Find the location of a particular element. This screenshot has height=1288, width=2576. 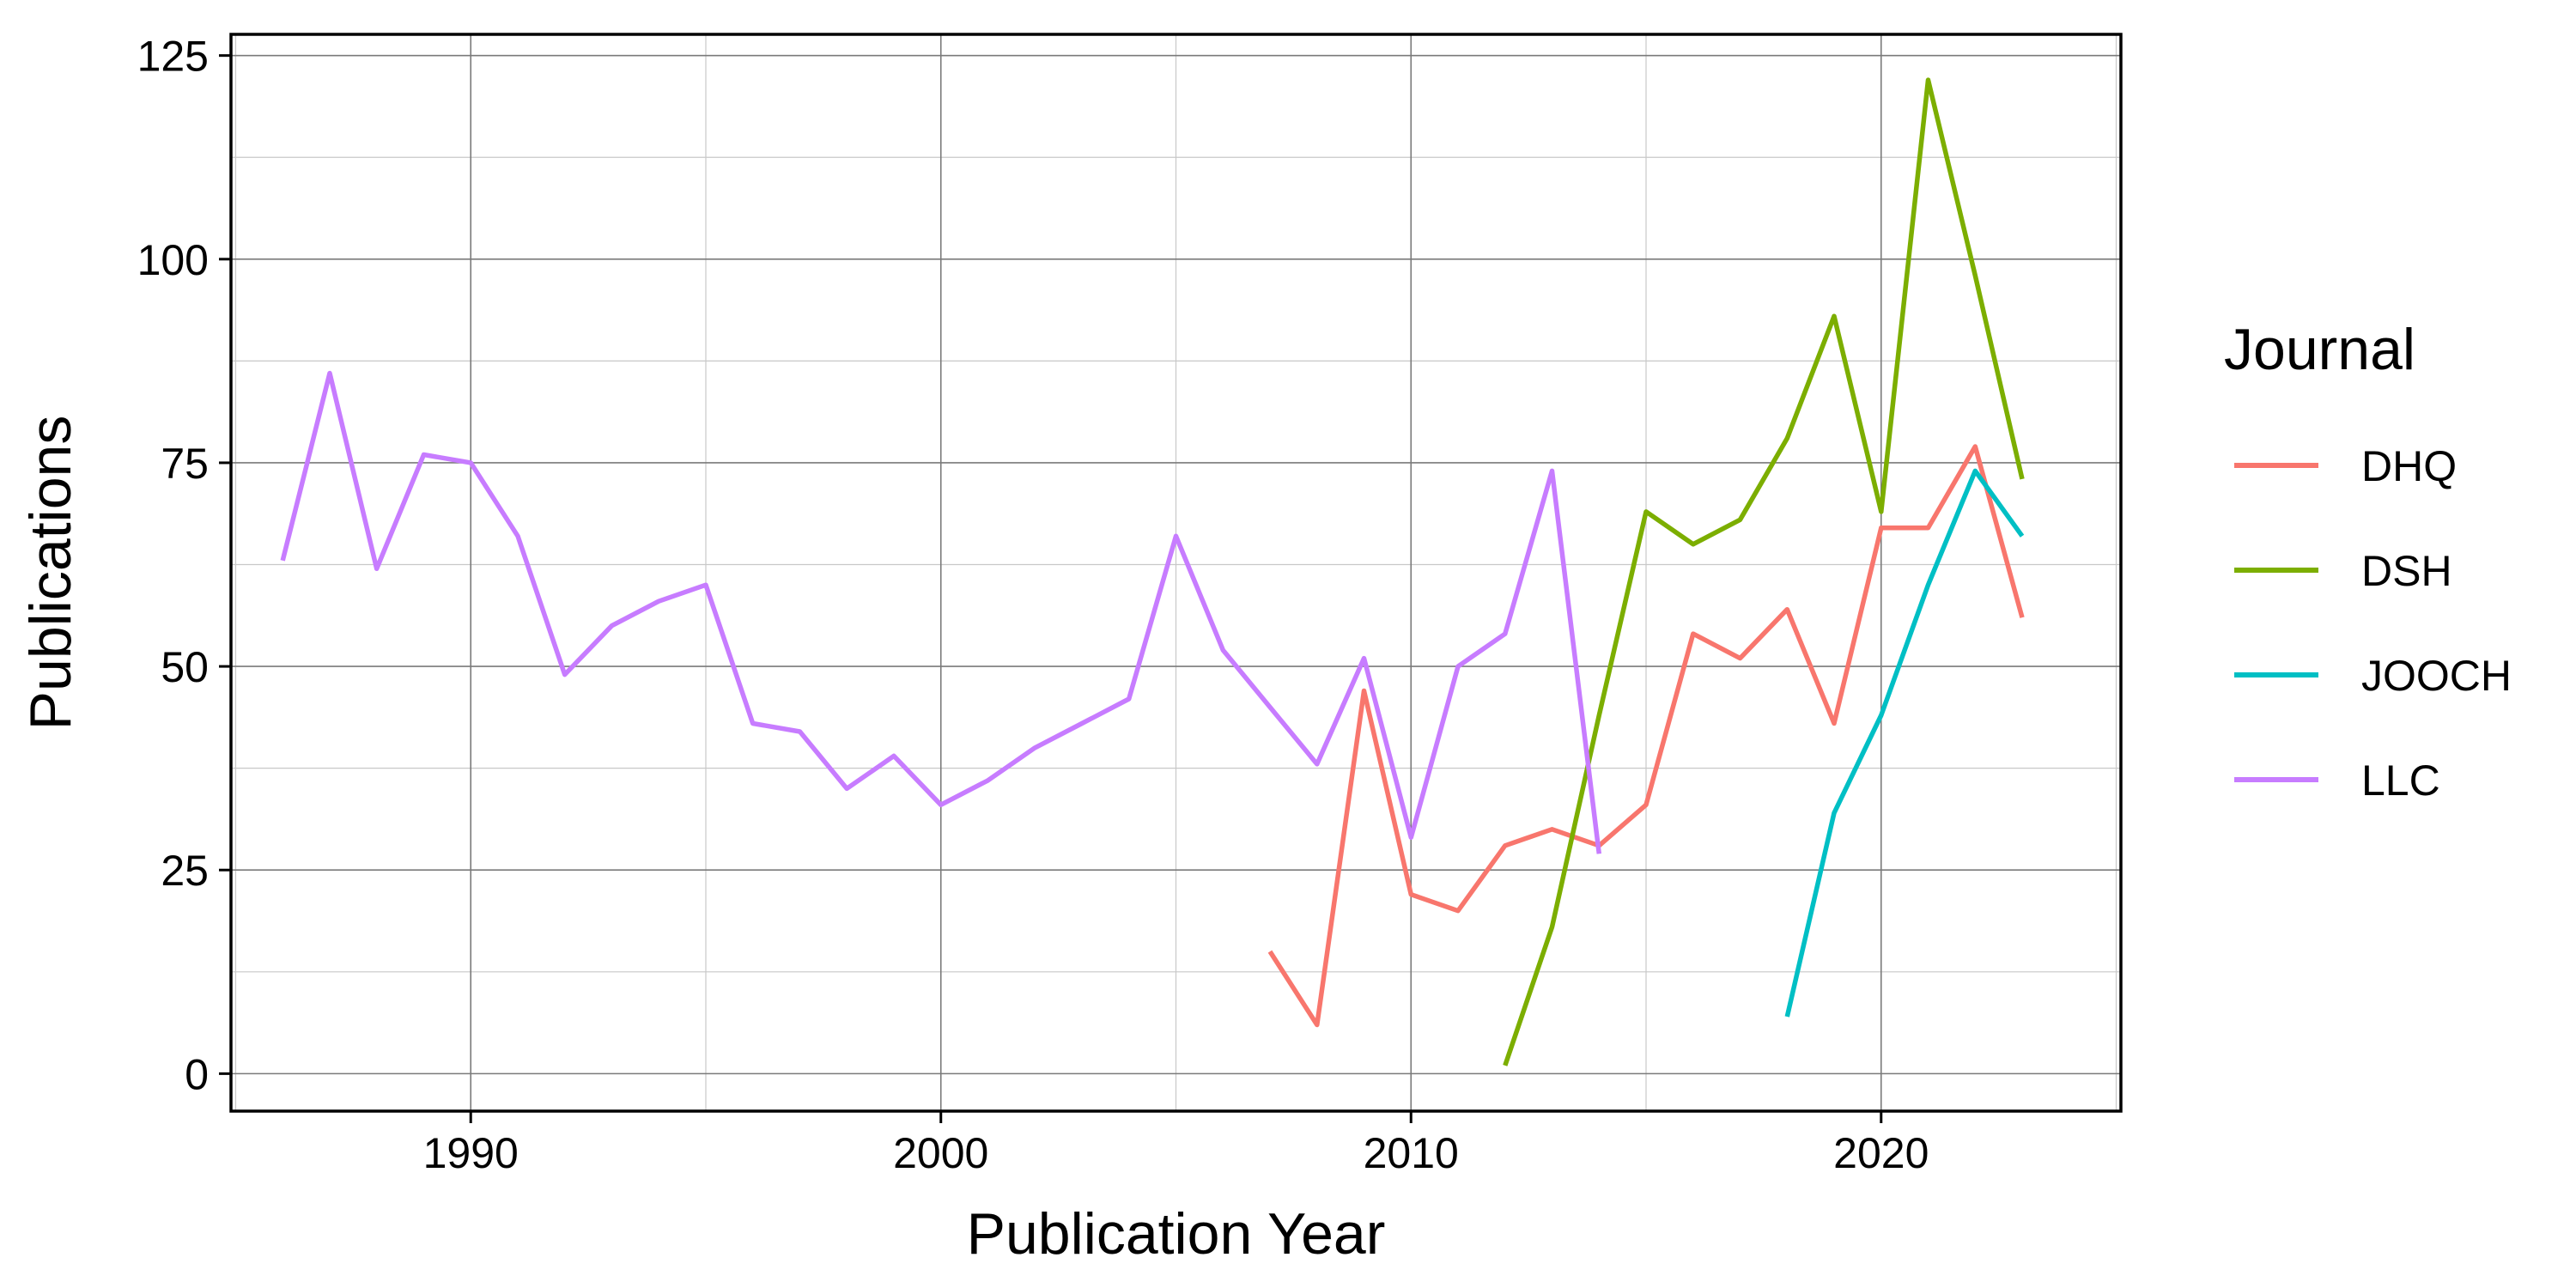

legend-label-dsh: DSH is located at coordinates (2406, 571).